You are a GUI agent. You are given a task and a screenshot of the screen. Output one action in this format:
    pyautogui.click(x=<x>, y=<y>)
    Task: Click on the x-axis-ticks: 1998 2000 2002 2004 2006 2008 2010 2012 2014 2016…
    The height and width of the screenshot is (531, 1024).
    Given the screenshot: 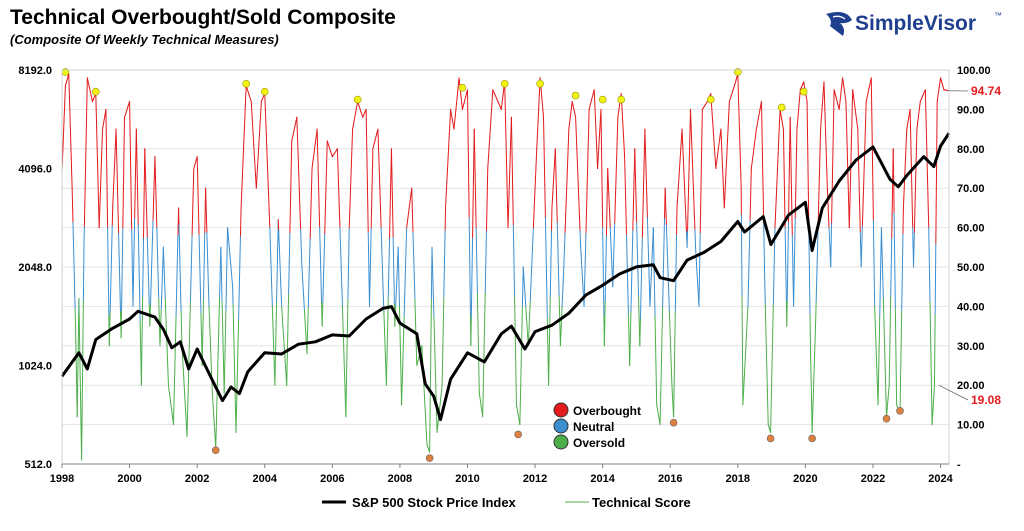 What is the action you would take?
    pyautogui.click(x=502, y=474)
    